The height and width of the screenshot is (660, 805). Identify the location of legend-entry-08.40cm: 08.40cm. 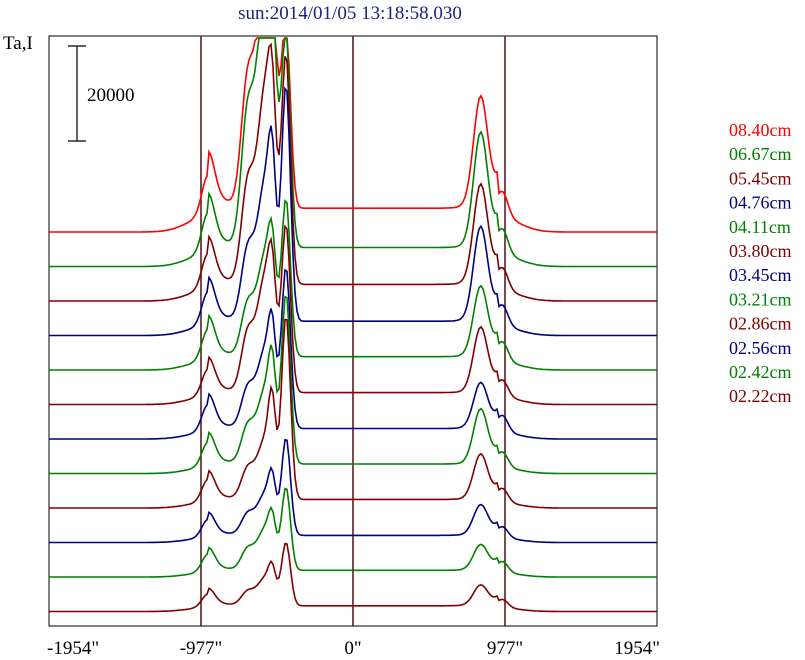
(760, 130).